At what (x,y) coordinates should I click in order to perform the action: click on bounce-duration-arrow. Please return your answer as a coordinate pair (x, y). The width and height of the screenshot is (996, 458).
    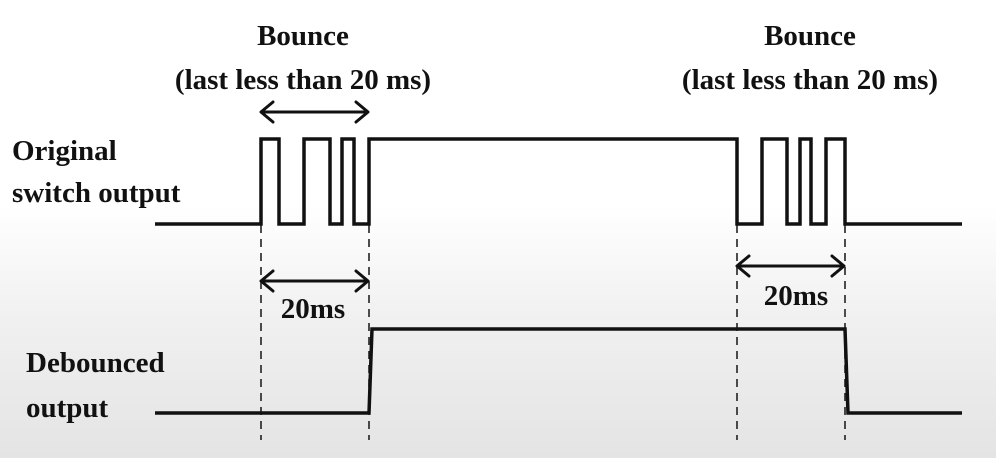
    Looking at the image, I should click on (314, 112).